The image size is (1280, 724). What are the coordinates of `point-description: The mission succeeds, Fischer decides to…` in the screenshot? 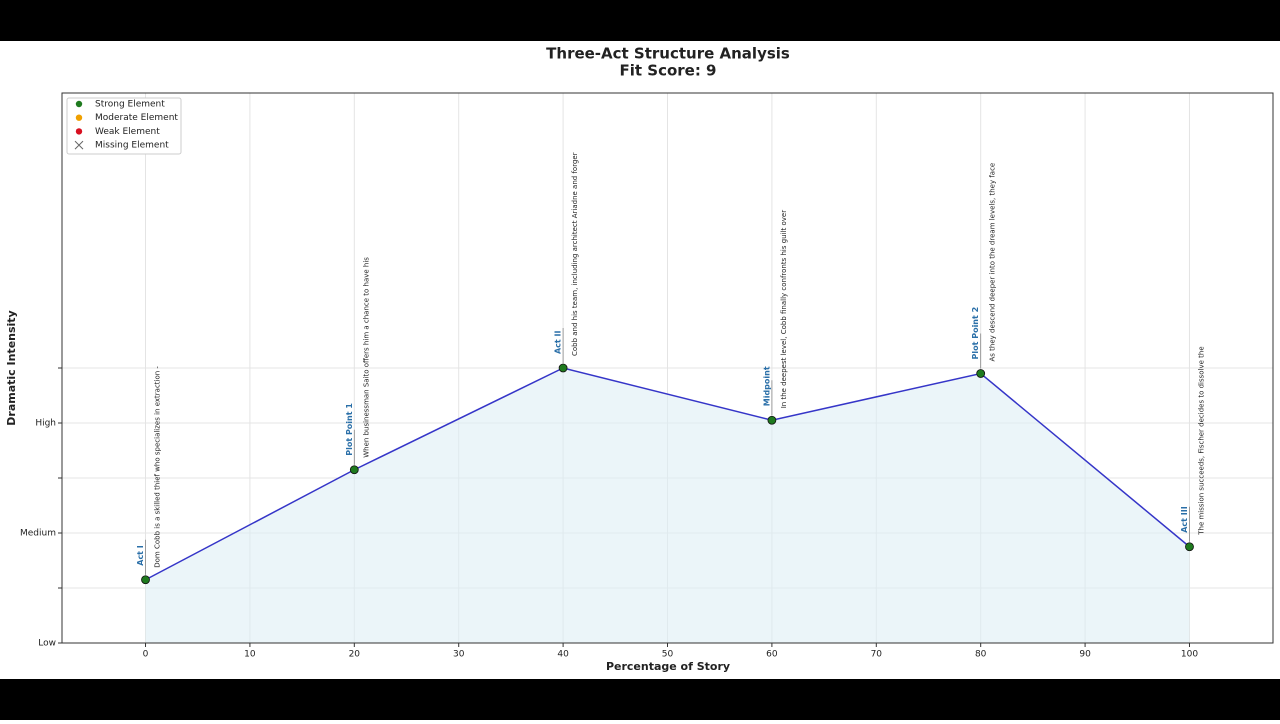 It's located at (1201, 440).